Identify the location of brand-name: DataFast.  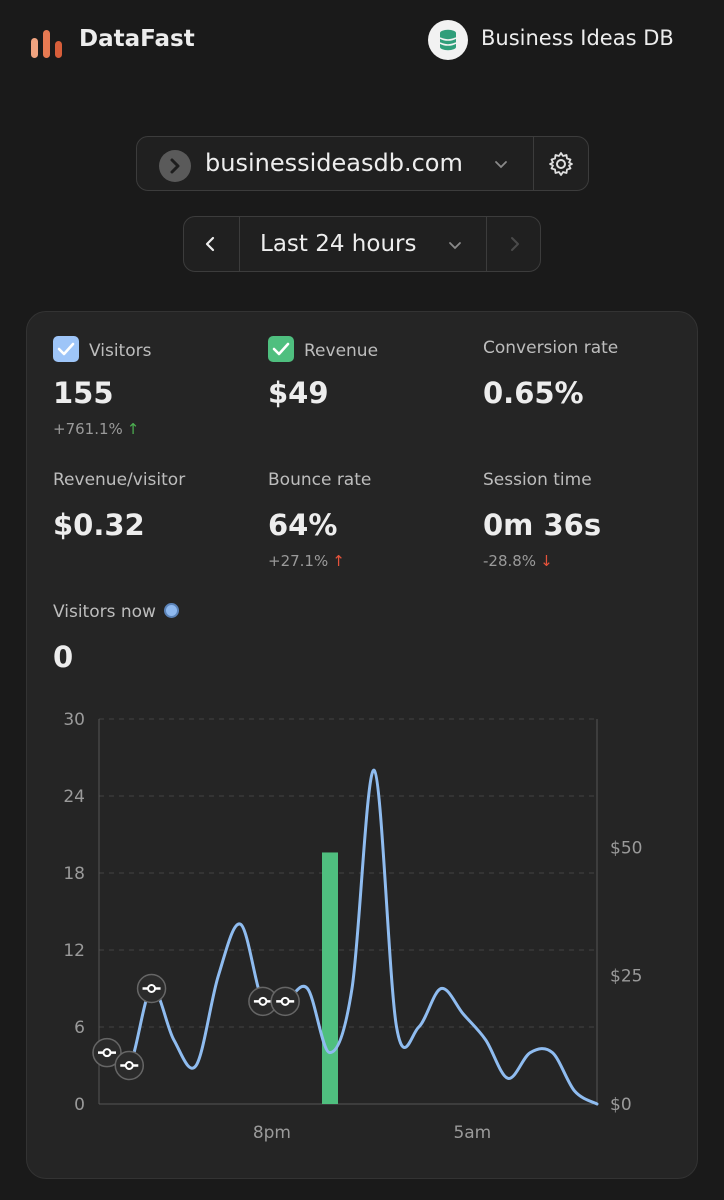
(137, 39).